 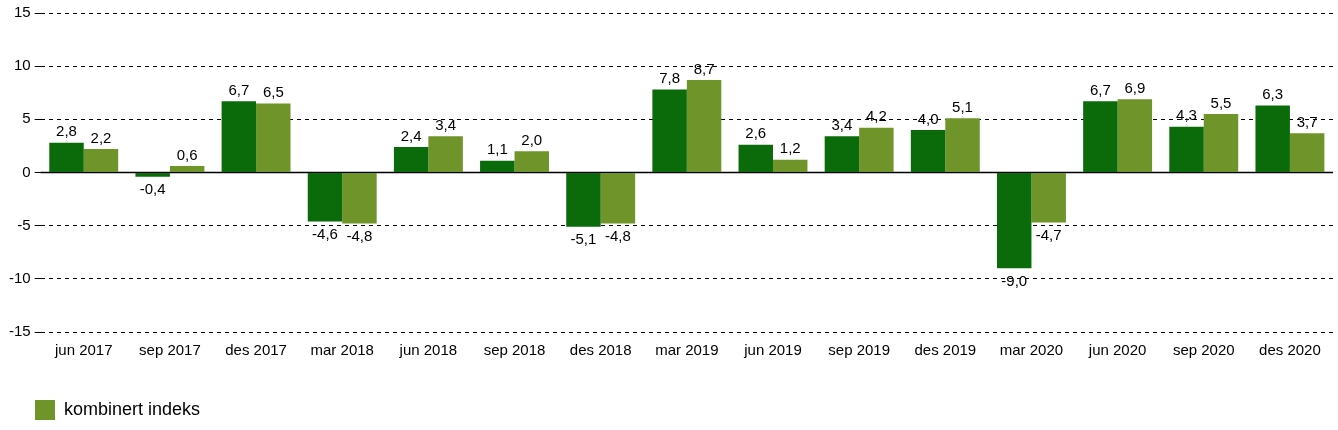 I want to click on x-tick-label: mar 2018, so click(x=342, y=350).